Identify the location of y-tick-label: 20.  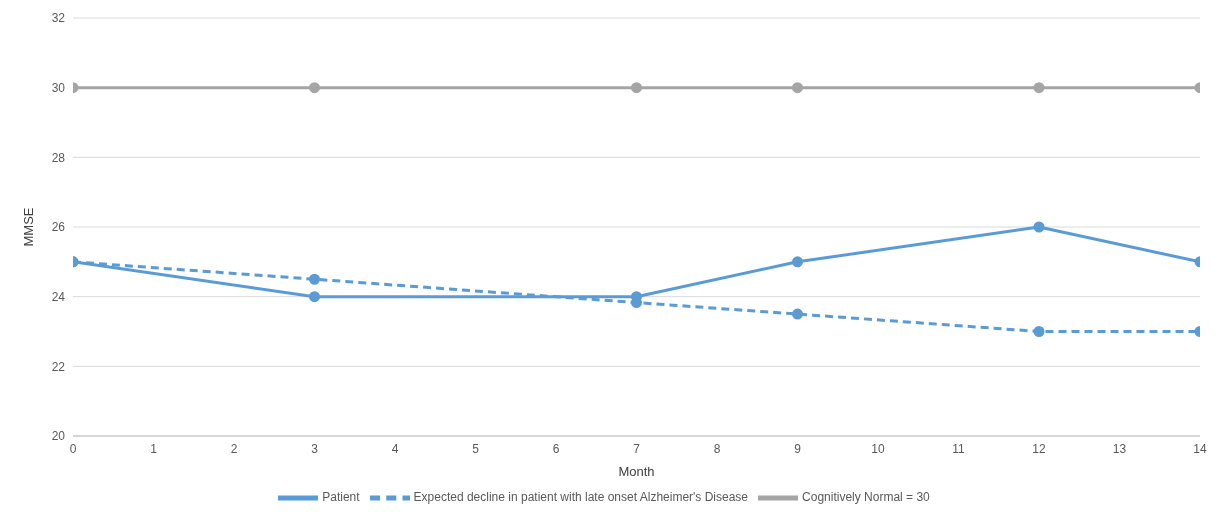
(58, 436).